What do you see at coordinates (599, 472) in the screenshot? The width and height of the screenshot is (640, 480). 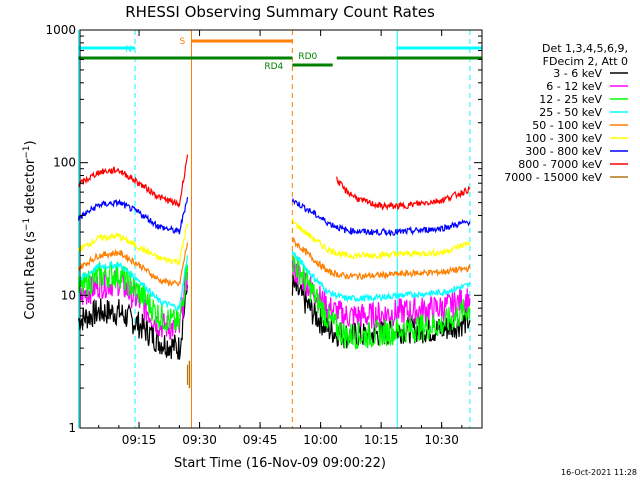 I see `footer-timestamp: 16-Oct-2021 11:28` at bounding box center [599, 472].